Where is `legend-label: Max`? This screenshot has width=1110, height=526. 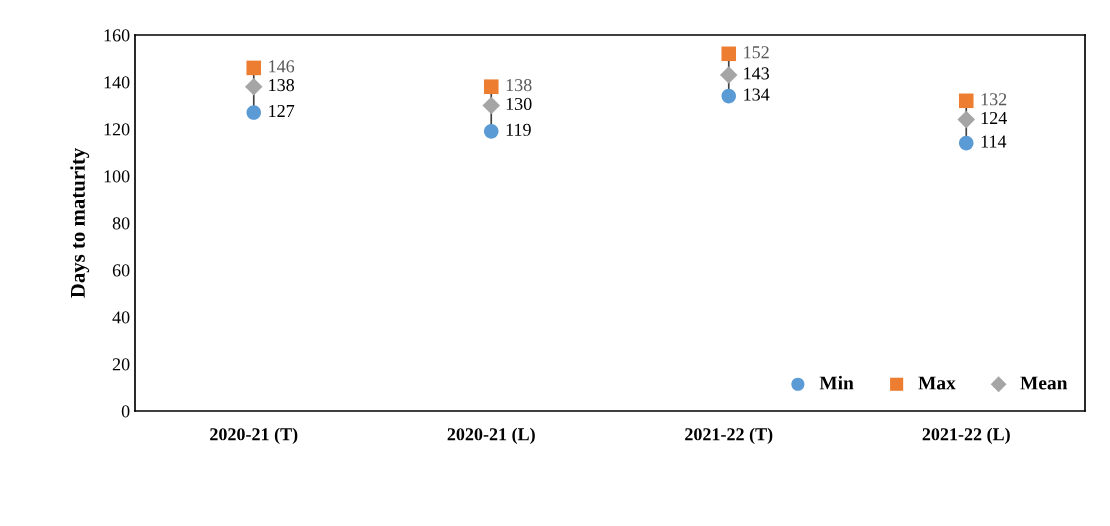
legend-label: Max is located at coordinates (937, 383).